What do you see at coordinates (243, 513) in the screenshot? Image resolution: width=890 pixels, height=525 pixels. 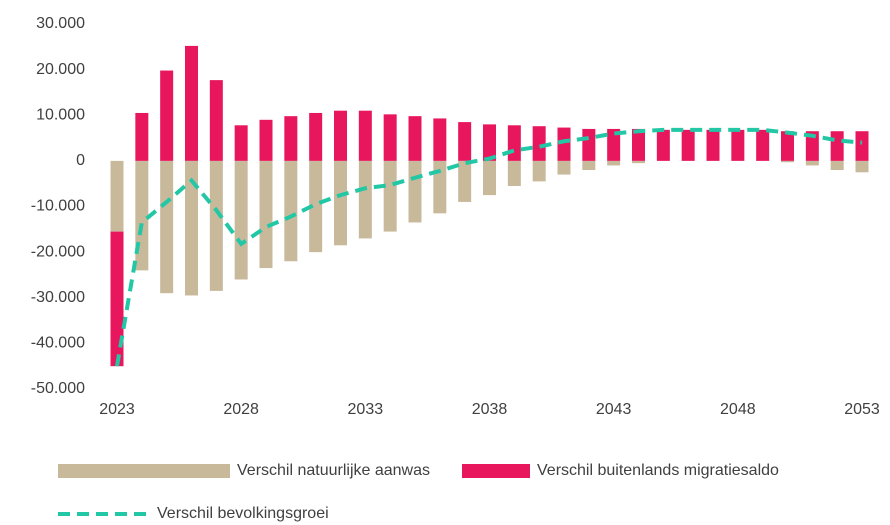 I see `legend-label: Verschil bevolkingsgroei` at bounding box center [243, 513].